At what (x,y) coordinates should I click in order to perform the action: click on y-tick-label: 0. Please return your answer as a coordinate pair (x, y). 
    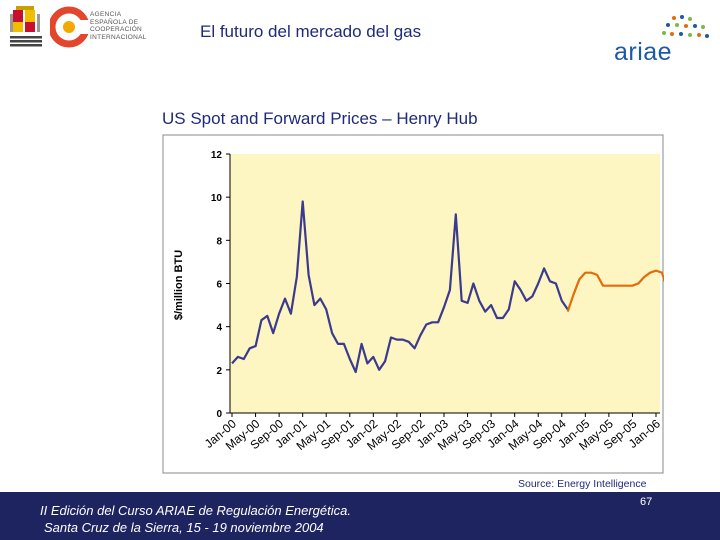
    Looking at the image, I should click on (219, 414).